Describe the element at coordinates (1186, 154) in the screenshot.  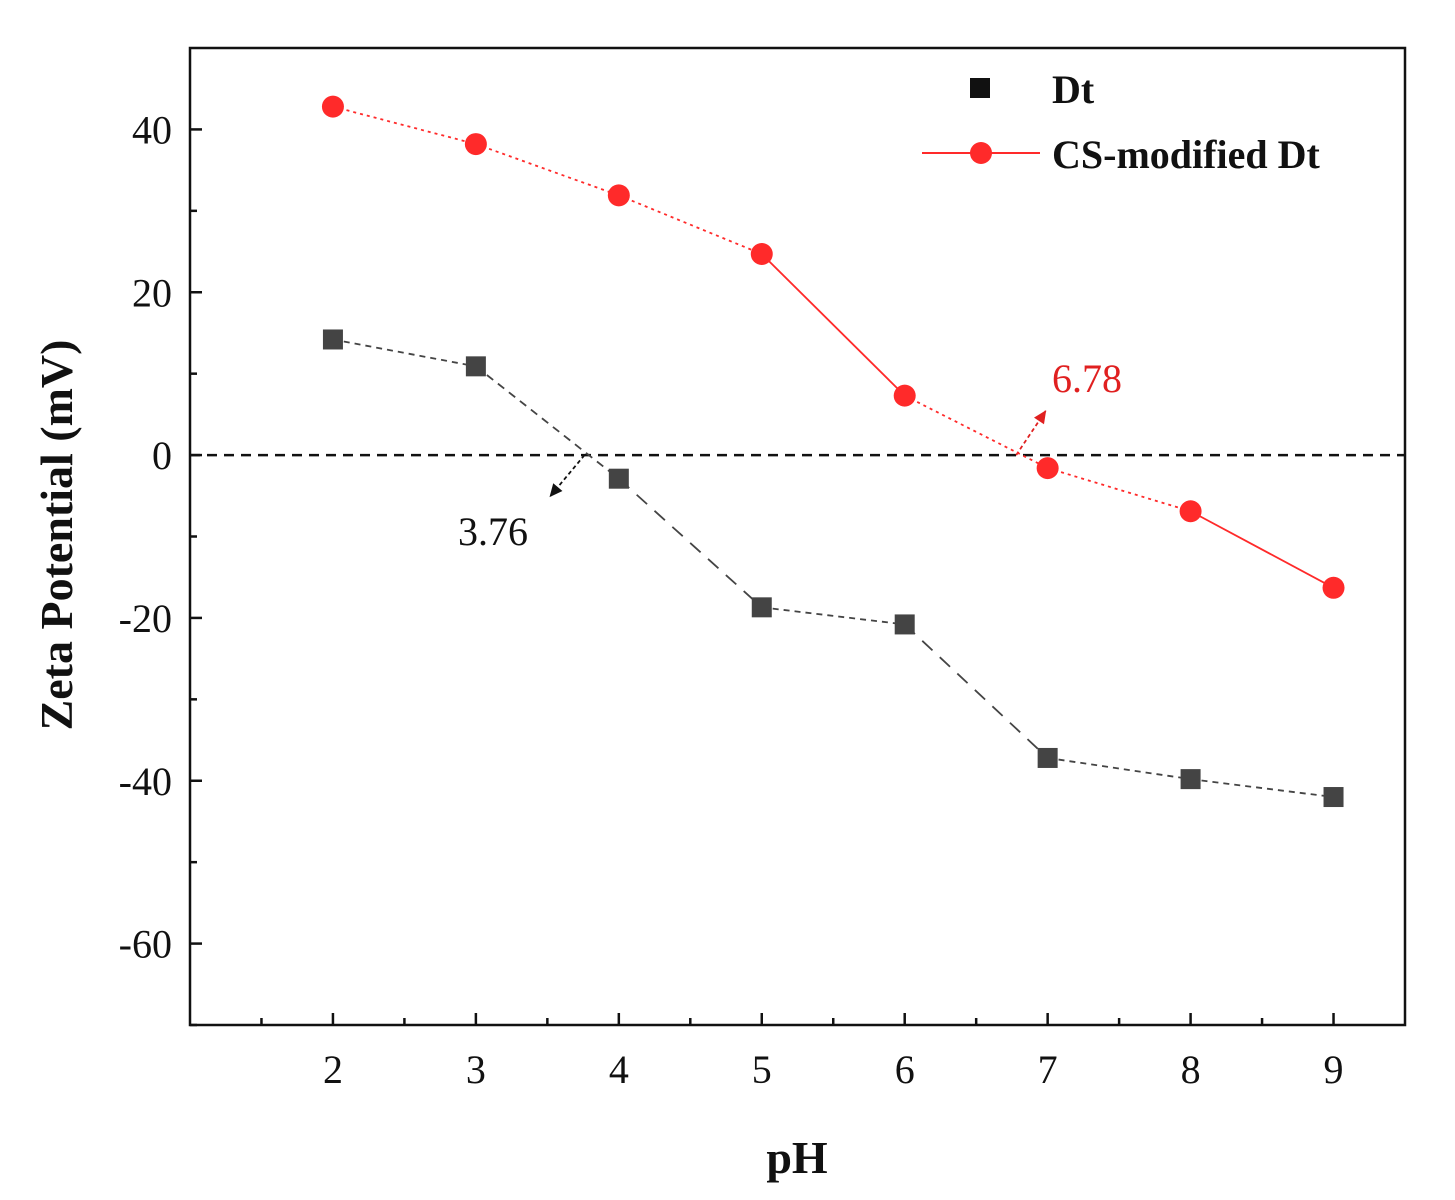
I see `legend-label-cs-modified-dt: CS-modified Dt` at that location.